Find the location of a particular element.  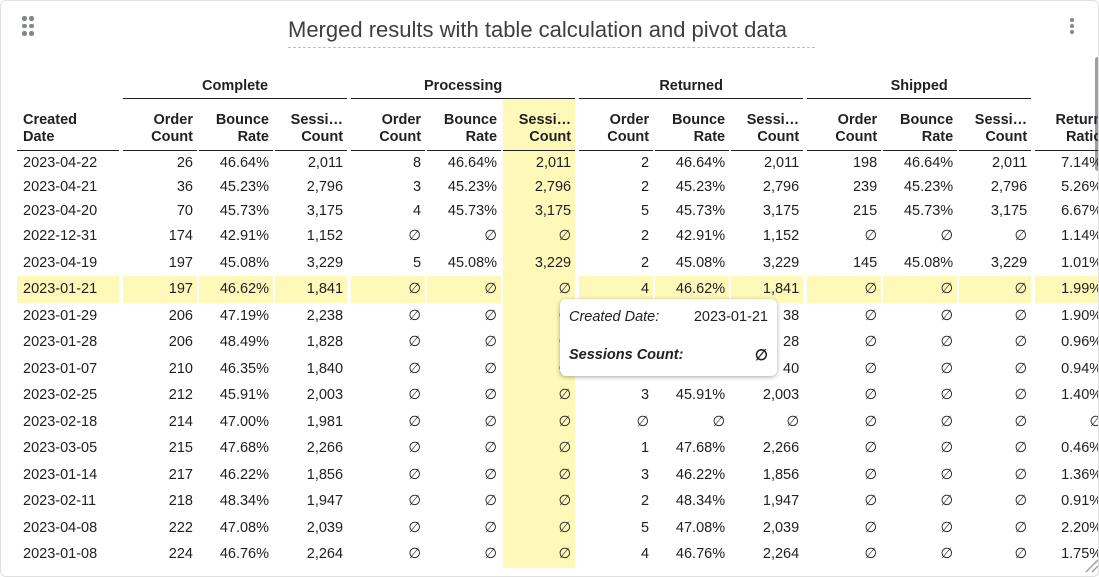

table-cell: 2,264 is located at coordinates (325, 554).